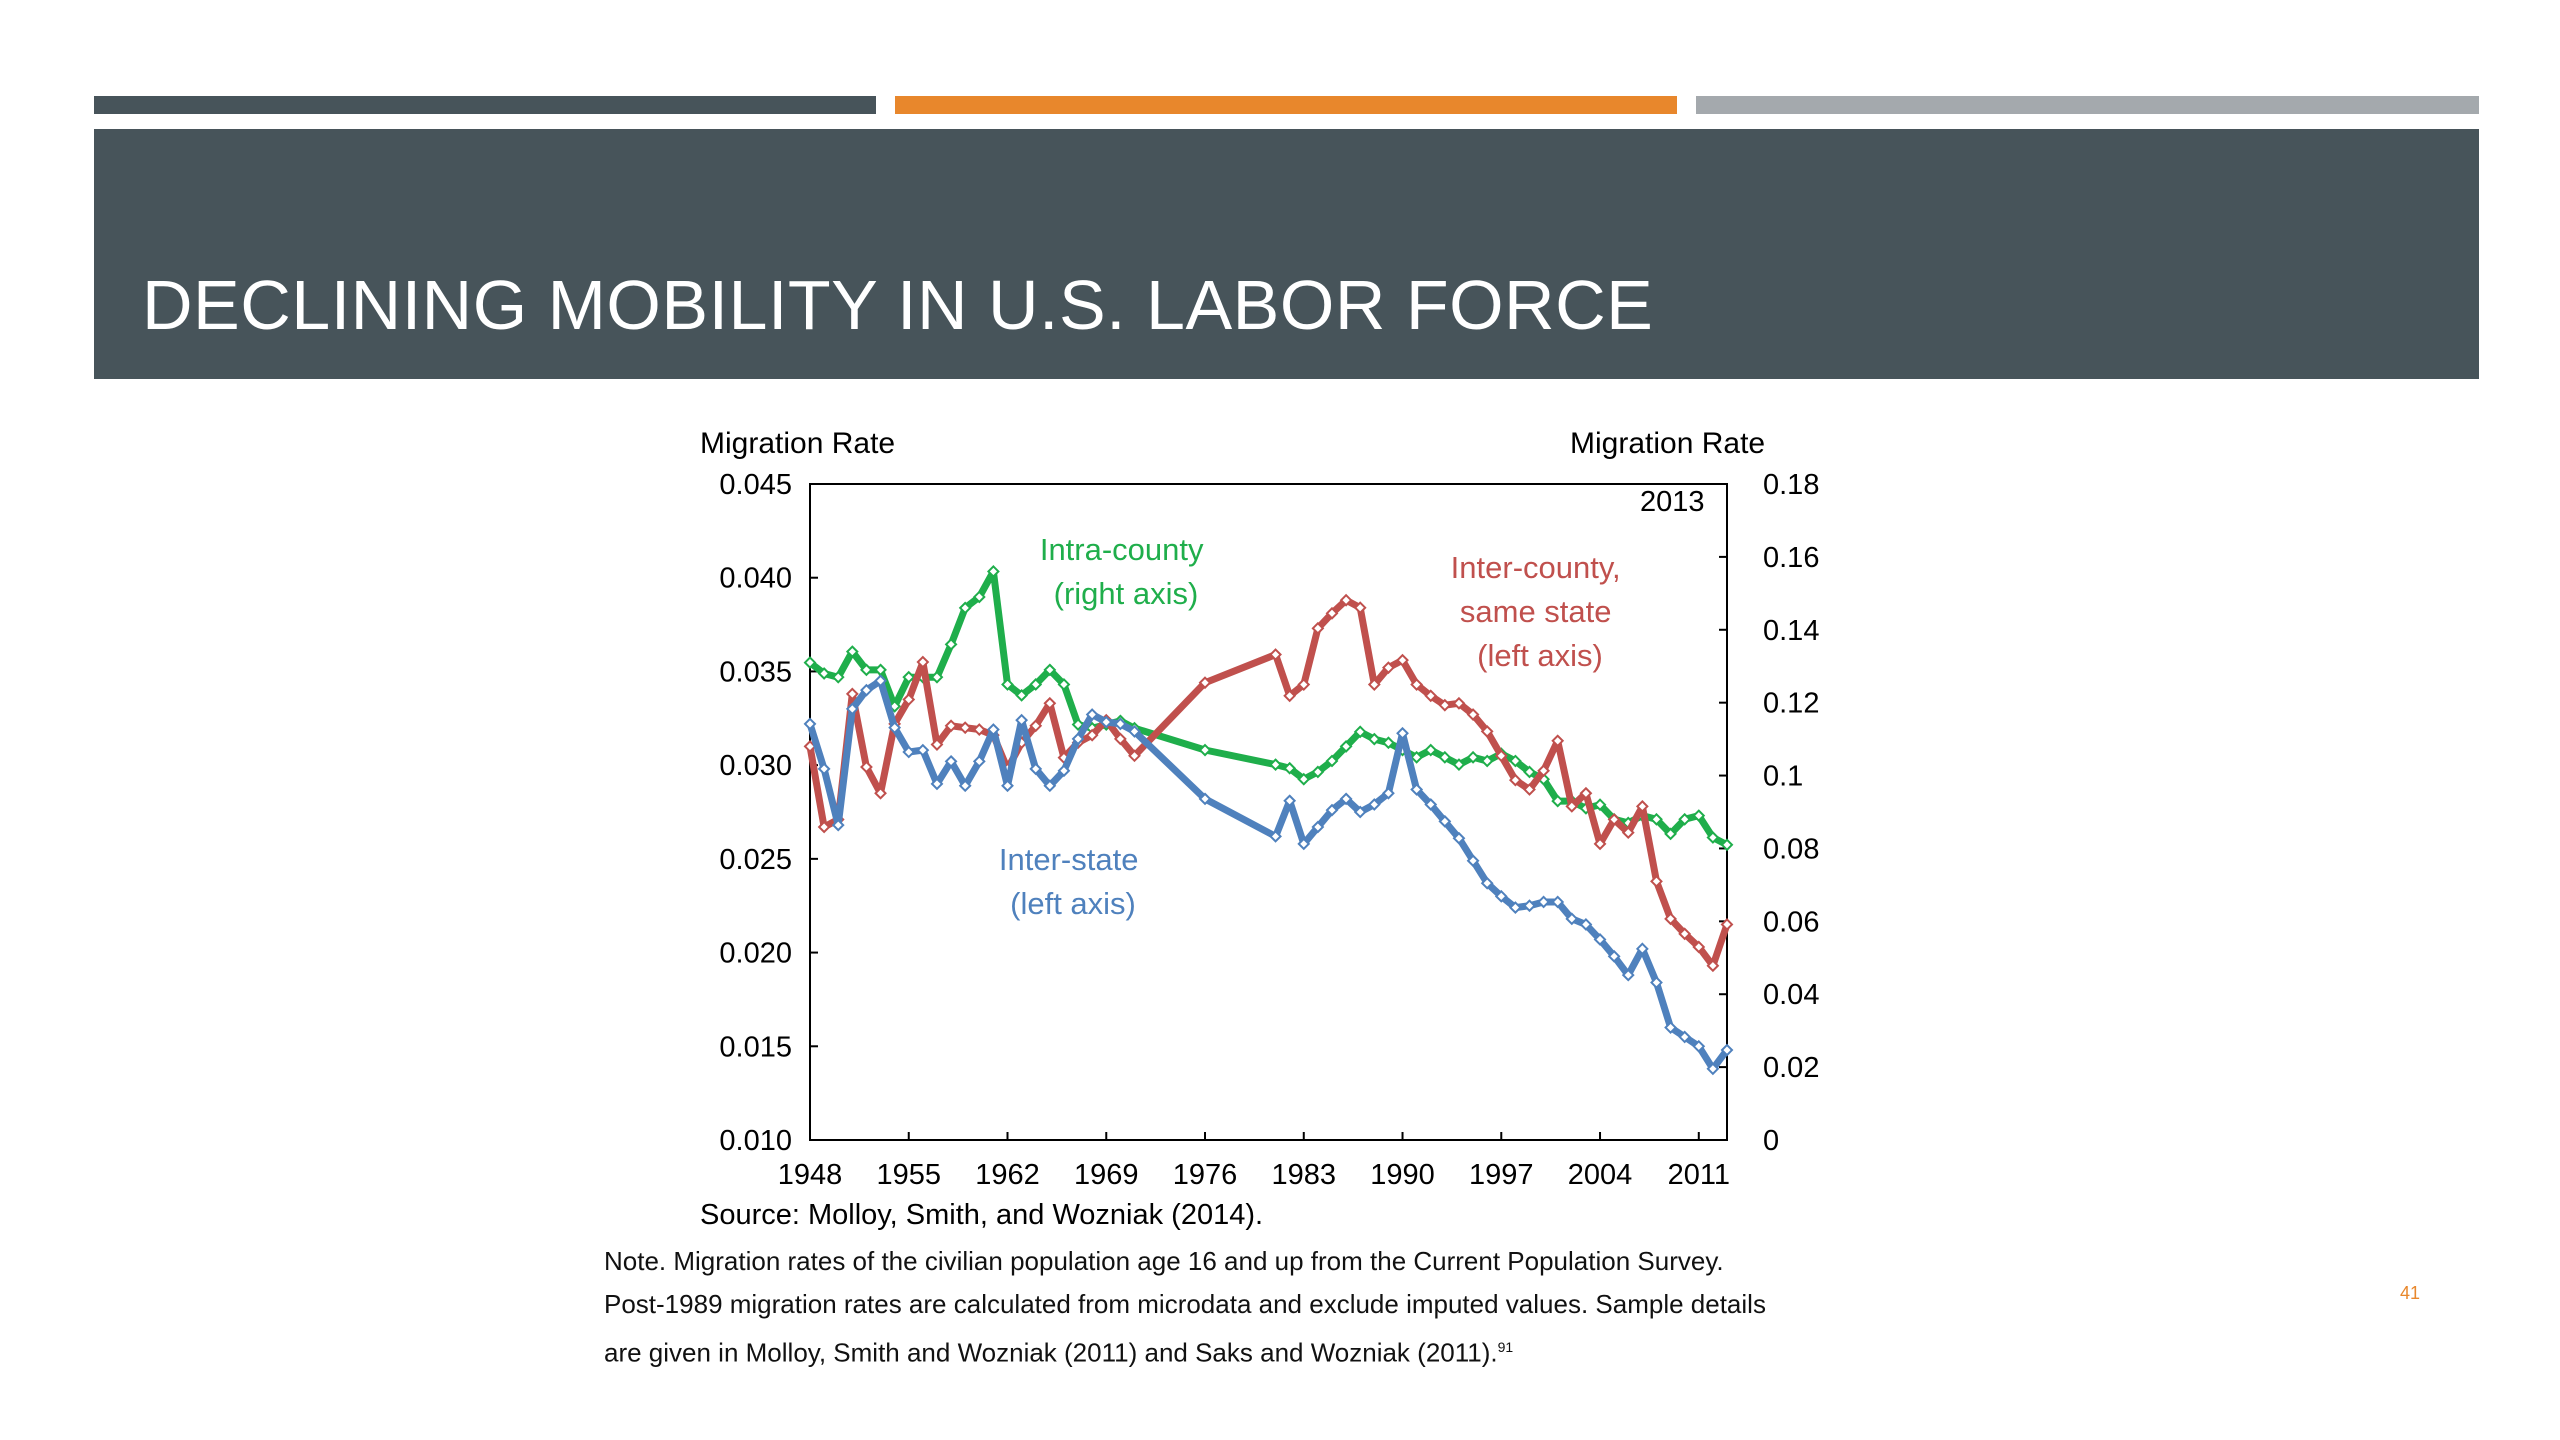 This screenshot has width=2560, height=1440. I want to click on footnote-ref: 91, so click(1505, 1347).